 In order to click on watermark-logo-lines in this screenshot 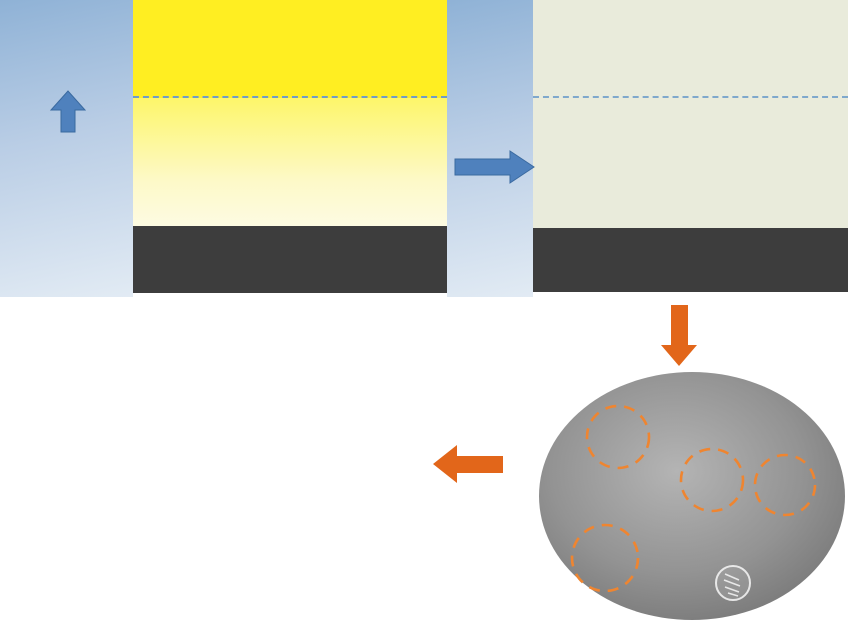, I will do `click(732, 585)`.